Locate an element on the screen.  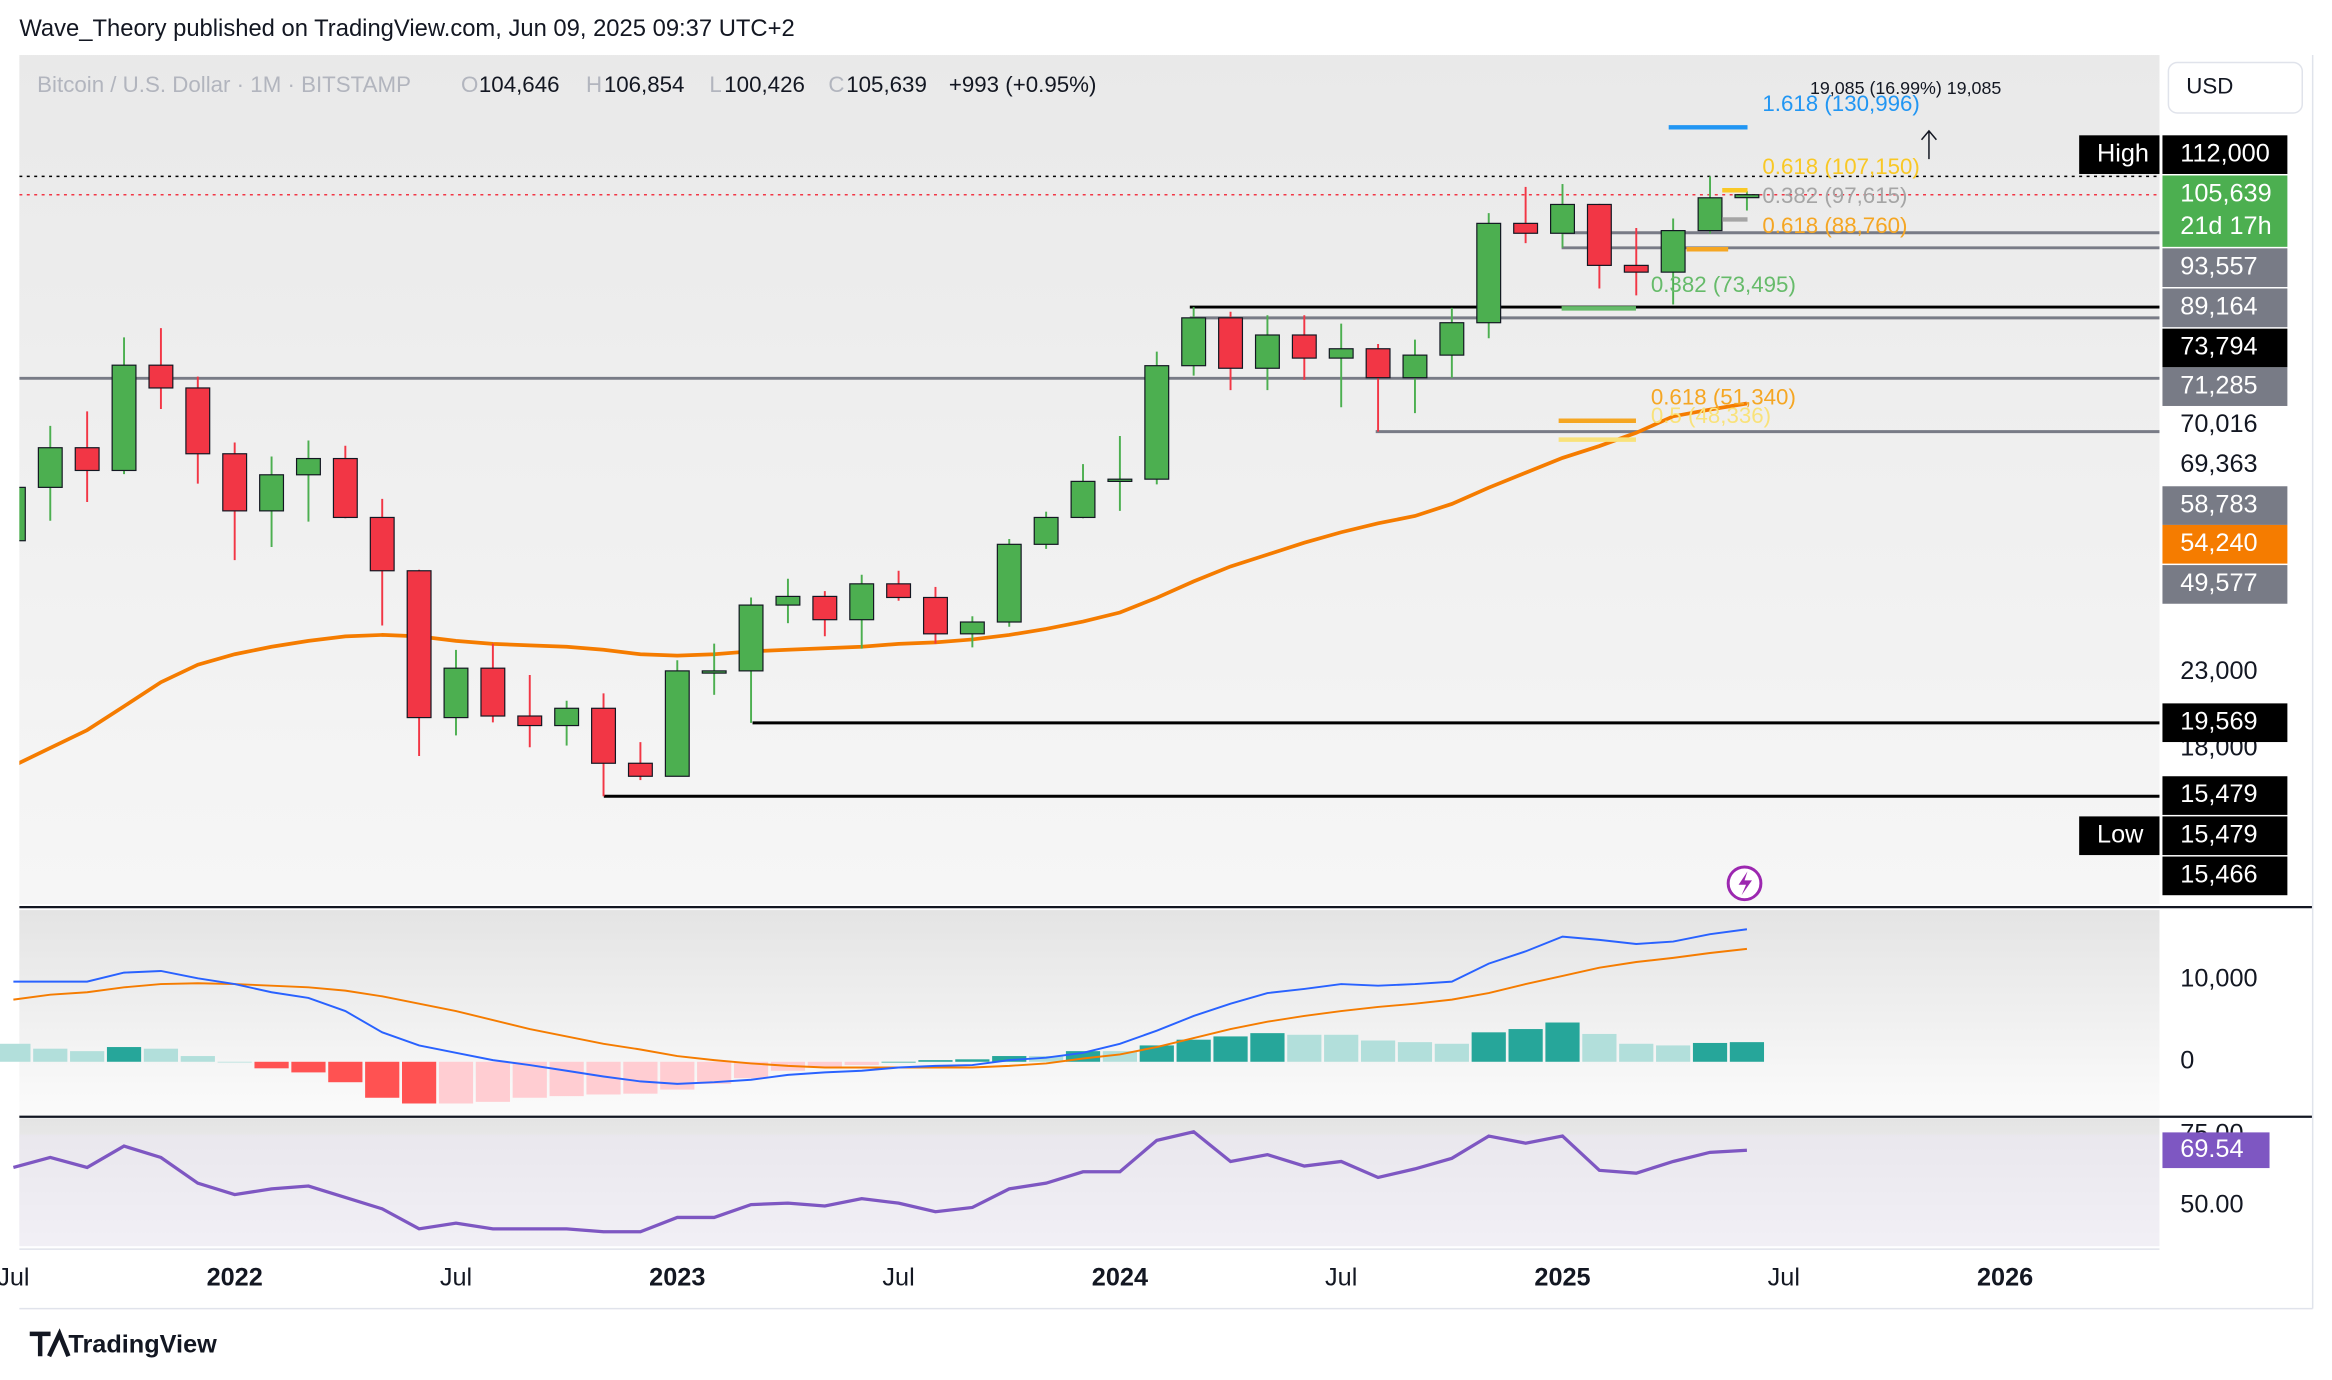
fib-label: 0.382 (73,495) is located at coordinates (1723, 284).